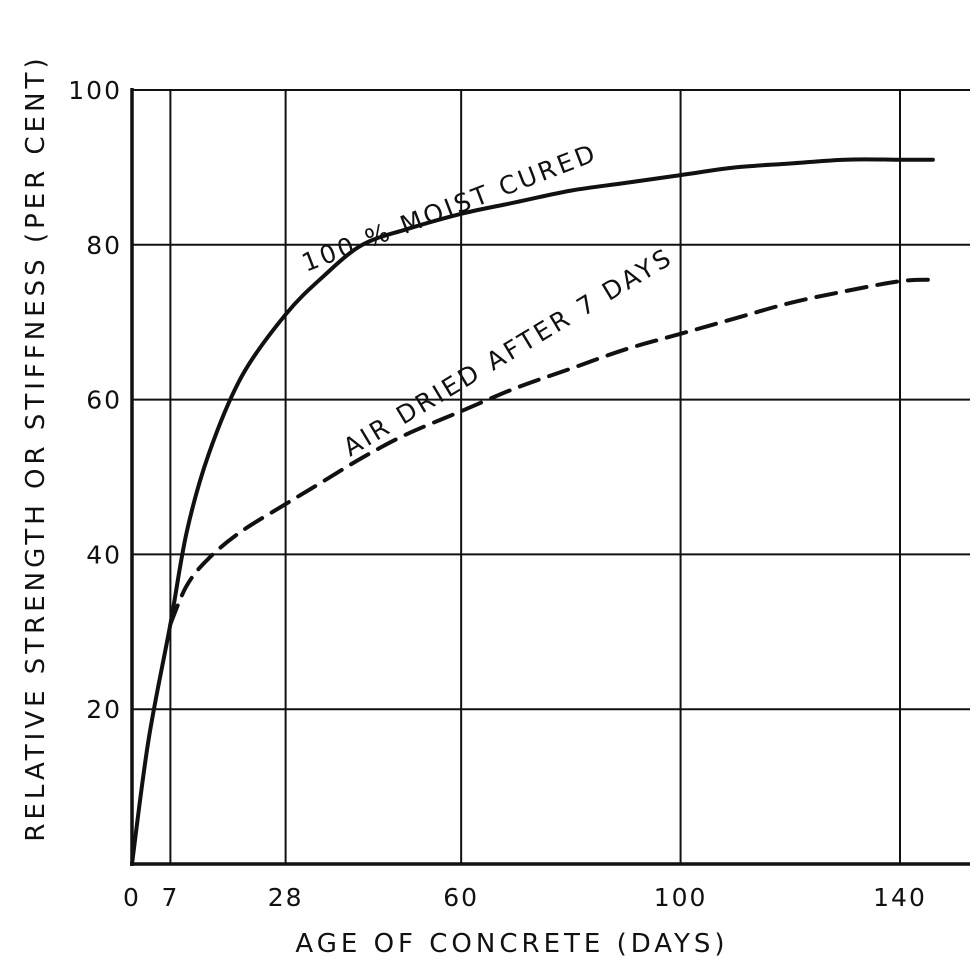 The image size is (977, 971). I want to click on x-tick-label: 100, so click(681, 897).